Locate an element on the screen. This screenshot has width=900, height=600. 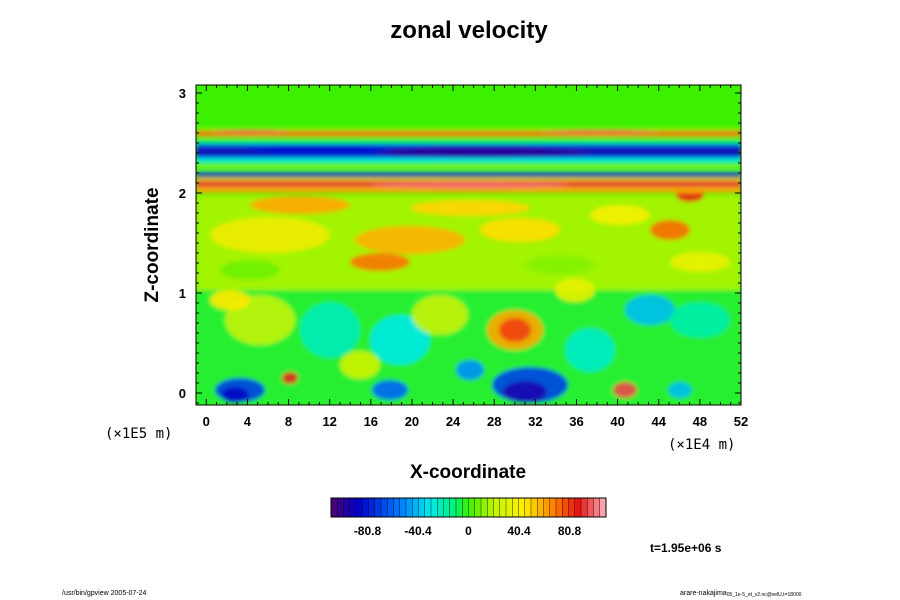
x-tick-label: 28 is located at coordinates (494, 421).